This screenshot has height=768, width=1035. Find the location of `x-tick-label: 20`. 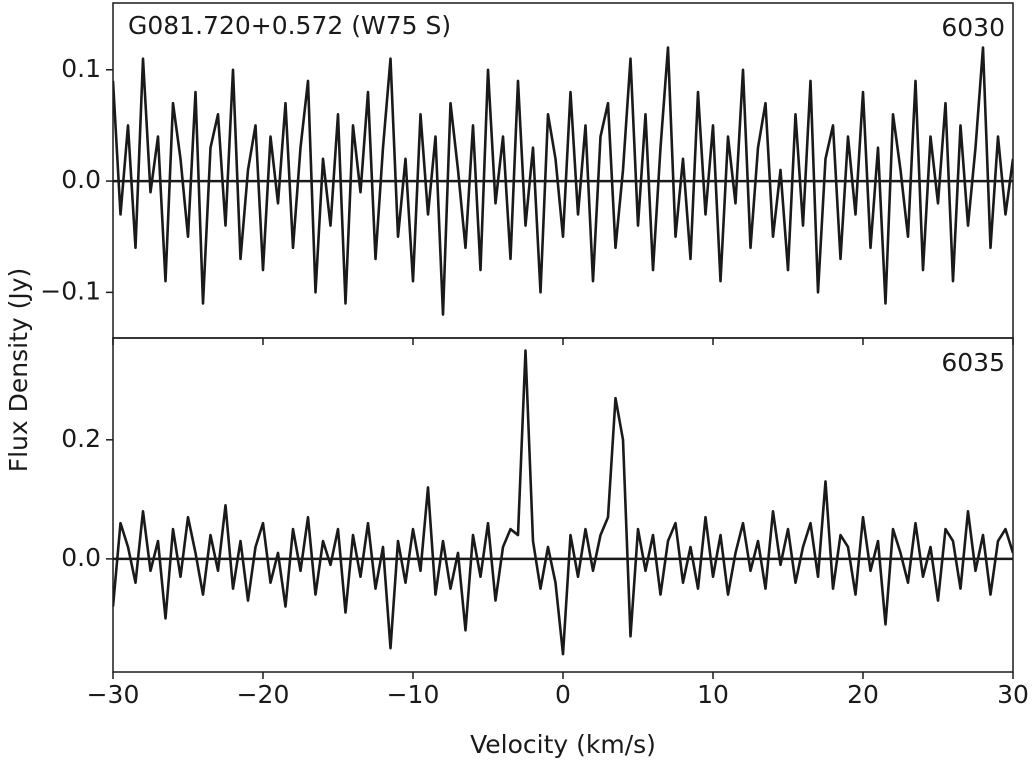

x-tick-label: 20 is located at coordinates (863, 694).